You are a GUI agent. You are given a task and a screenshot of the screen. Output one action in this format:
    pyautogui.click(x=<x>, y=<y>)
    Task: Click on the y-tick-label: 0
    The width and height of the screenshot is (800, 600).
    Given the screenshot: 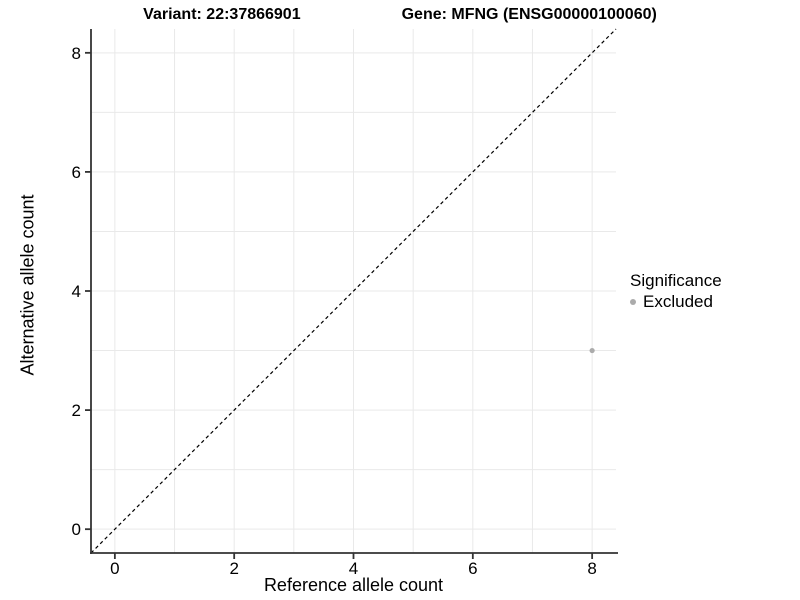 What is the action you would take?
    pyautogui.click(x=76, y=529)
    